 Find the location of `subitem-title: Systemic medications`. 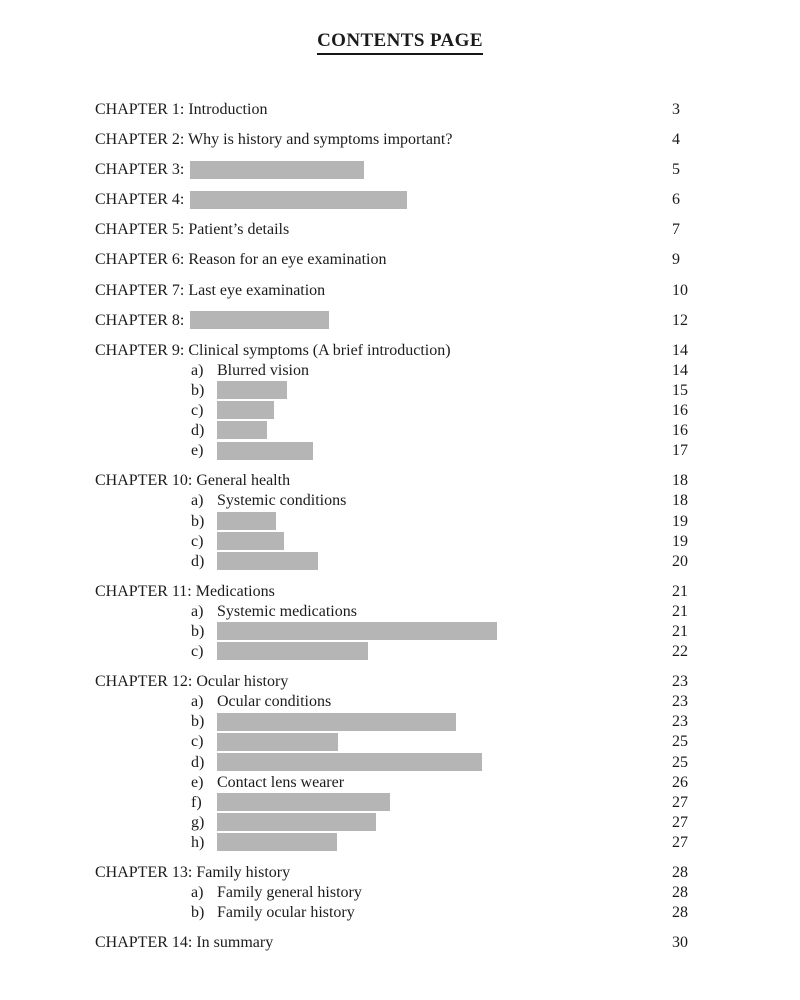

subitem-title: Systemic medications is located at coordinates (287, 611).